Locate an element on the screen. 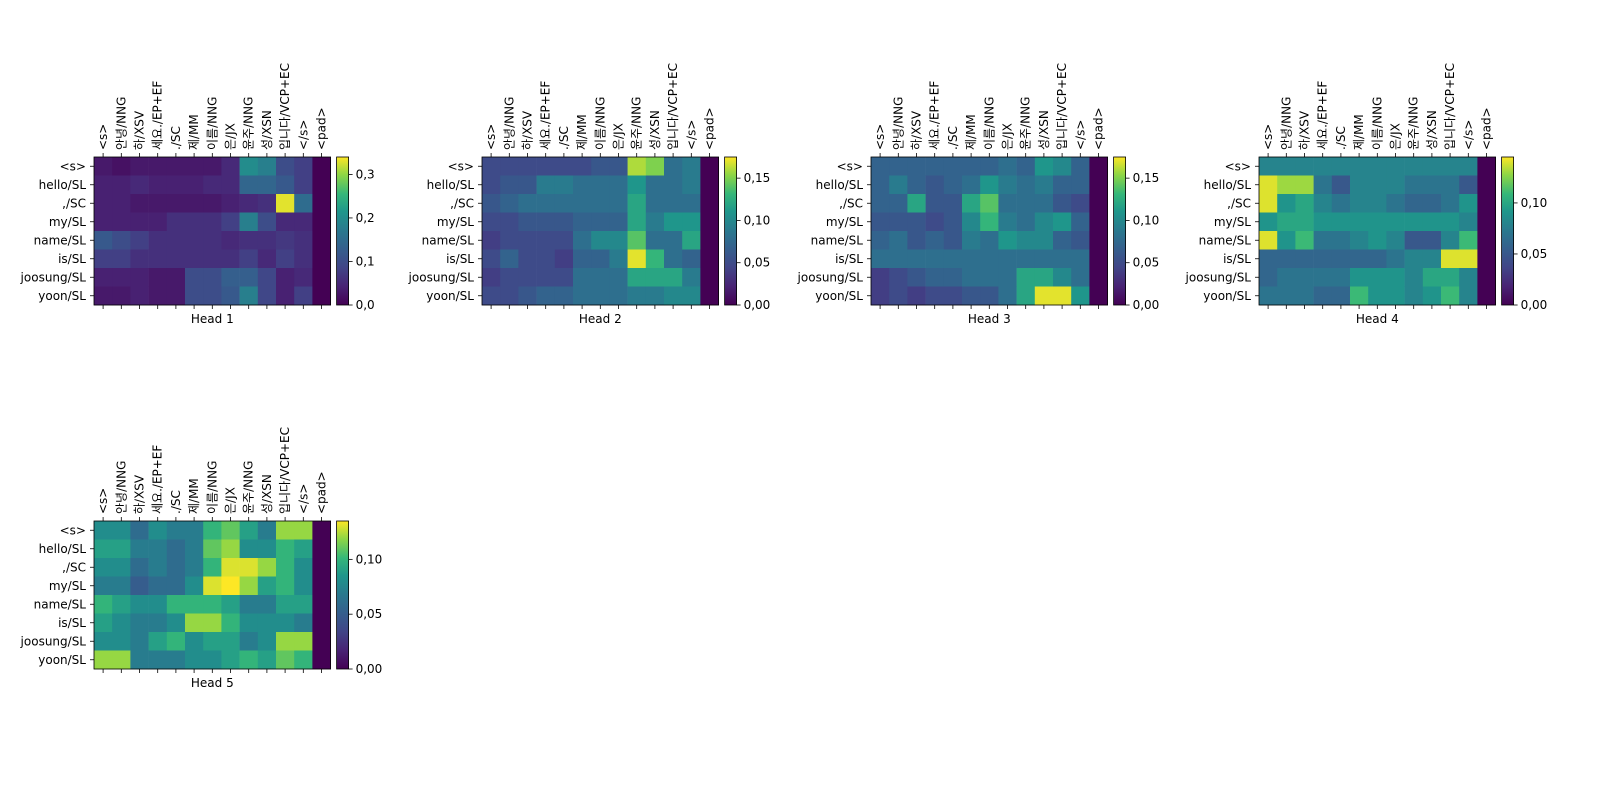  key-tick-label: 성/XSN is located at coordinates (267, 494).